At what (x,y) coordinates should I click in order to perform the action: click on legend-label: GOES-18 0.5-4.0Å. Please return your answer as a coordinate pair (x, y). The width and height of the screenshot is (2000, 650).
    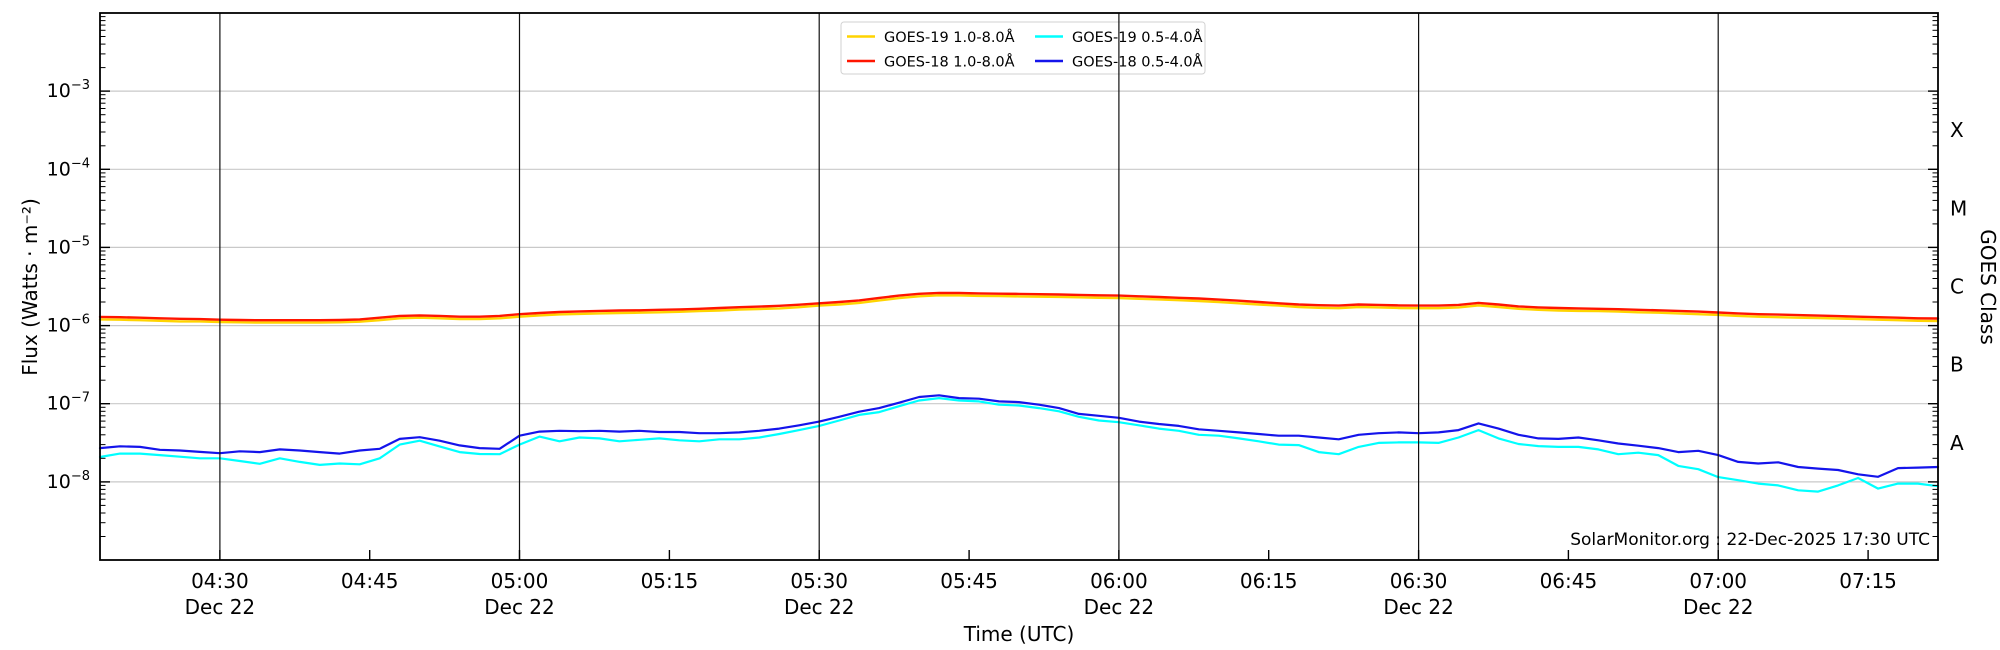
    Looking at the image, I should click on (1137, 62).